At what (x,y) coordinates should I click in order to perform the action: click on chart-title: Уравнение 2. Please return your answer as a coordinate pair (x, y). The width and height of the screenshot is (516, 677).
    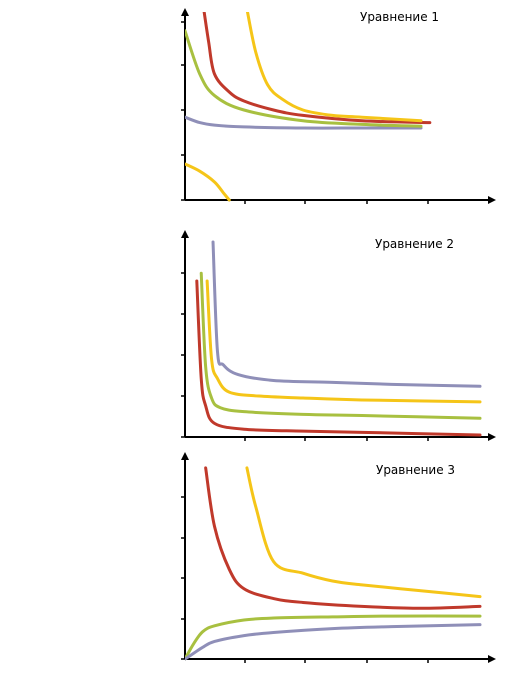
    Looking at the image, I should click on (414, 244).